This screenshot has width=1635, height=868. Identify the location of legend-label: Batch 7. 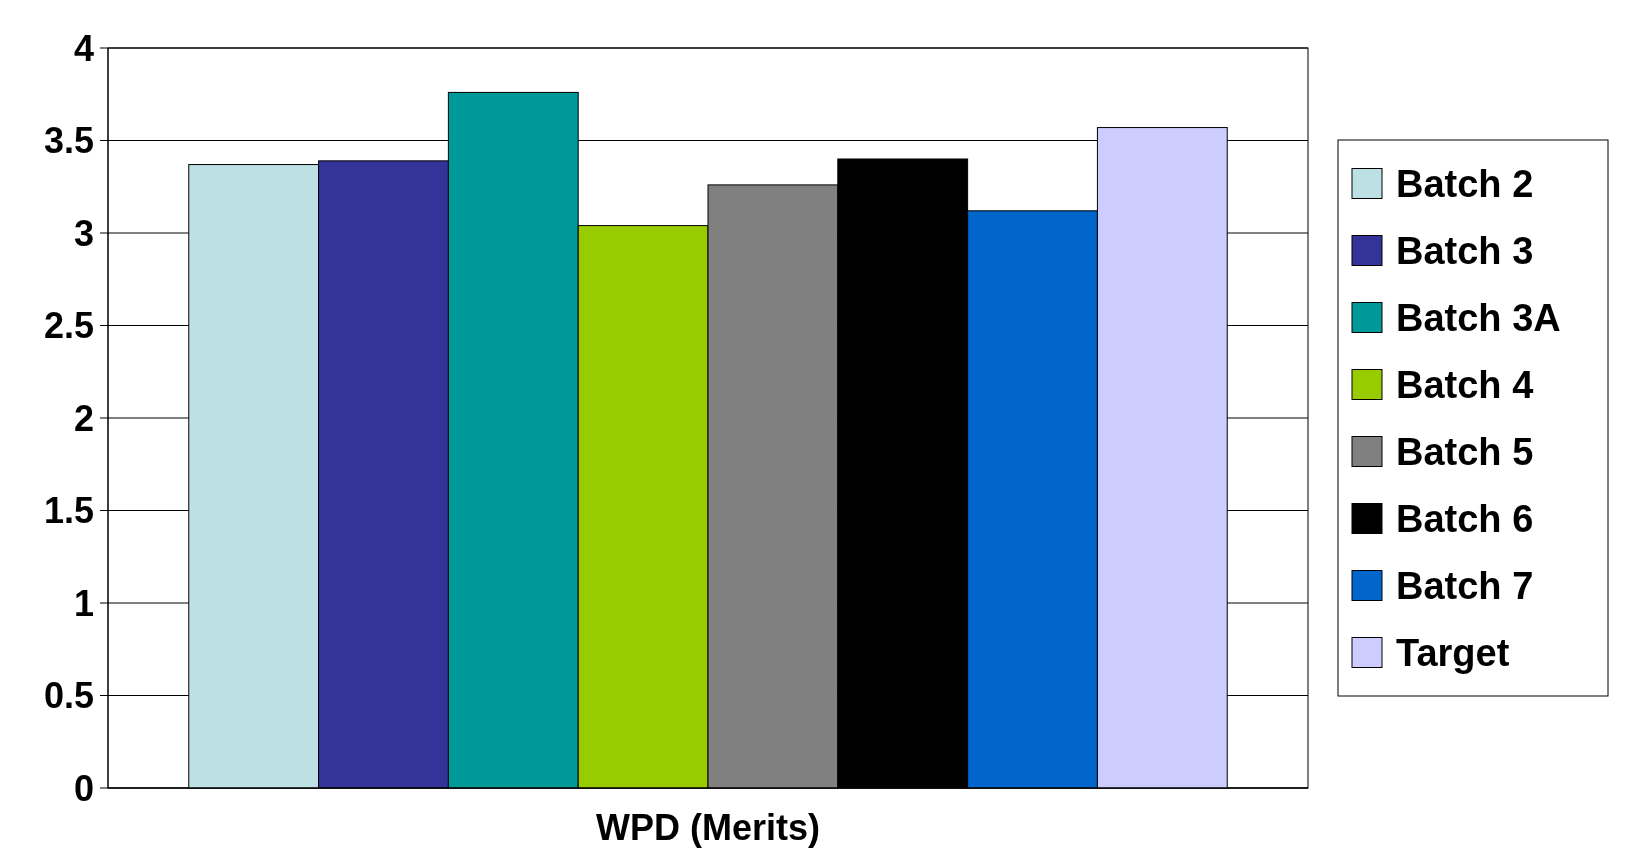
(1465, 585).